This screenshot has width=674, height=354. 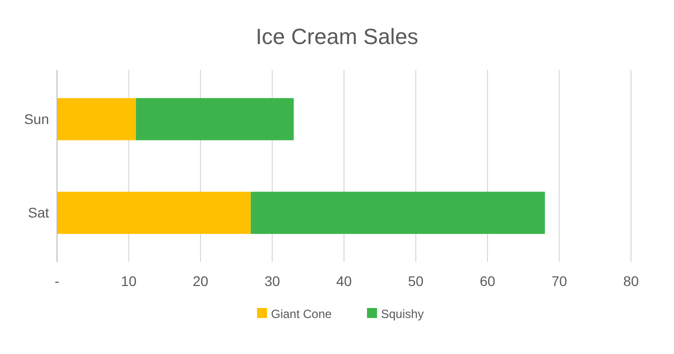 What do you see at coordinates (128, 281) in the screenshot?
I see `x-tick-label: 10` at bounding box center [128, 281].